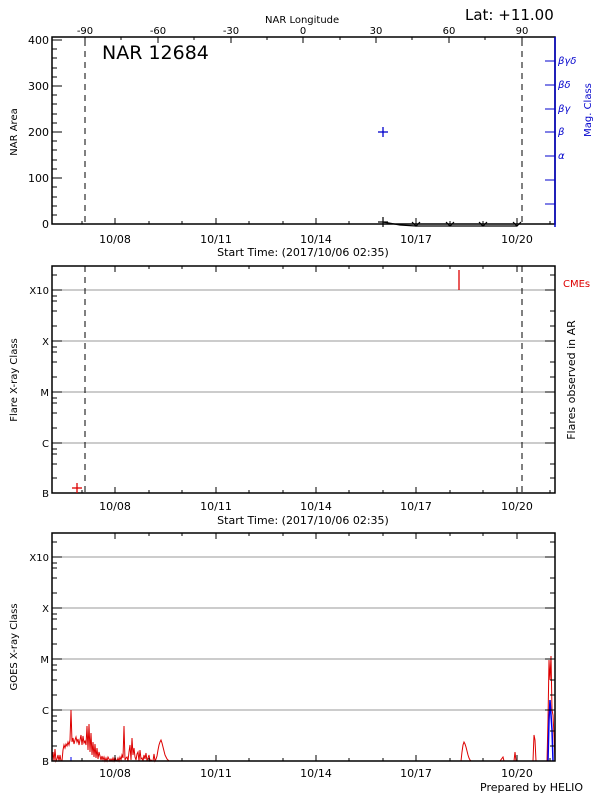  I want to click on svg-text: 300, so click(38, 86).